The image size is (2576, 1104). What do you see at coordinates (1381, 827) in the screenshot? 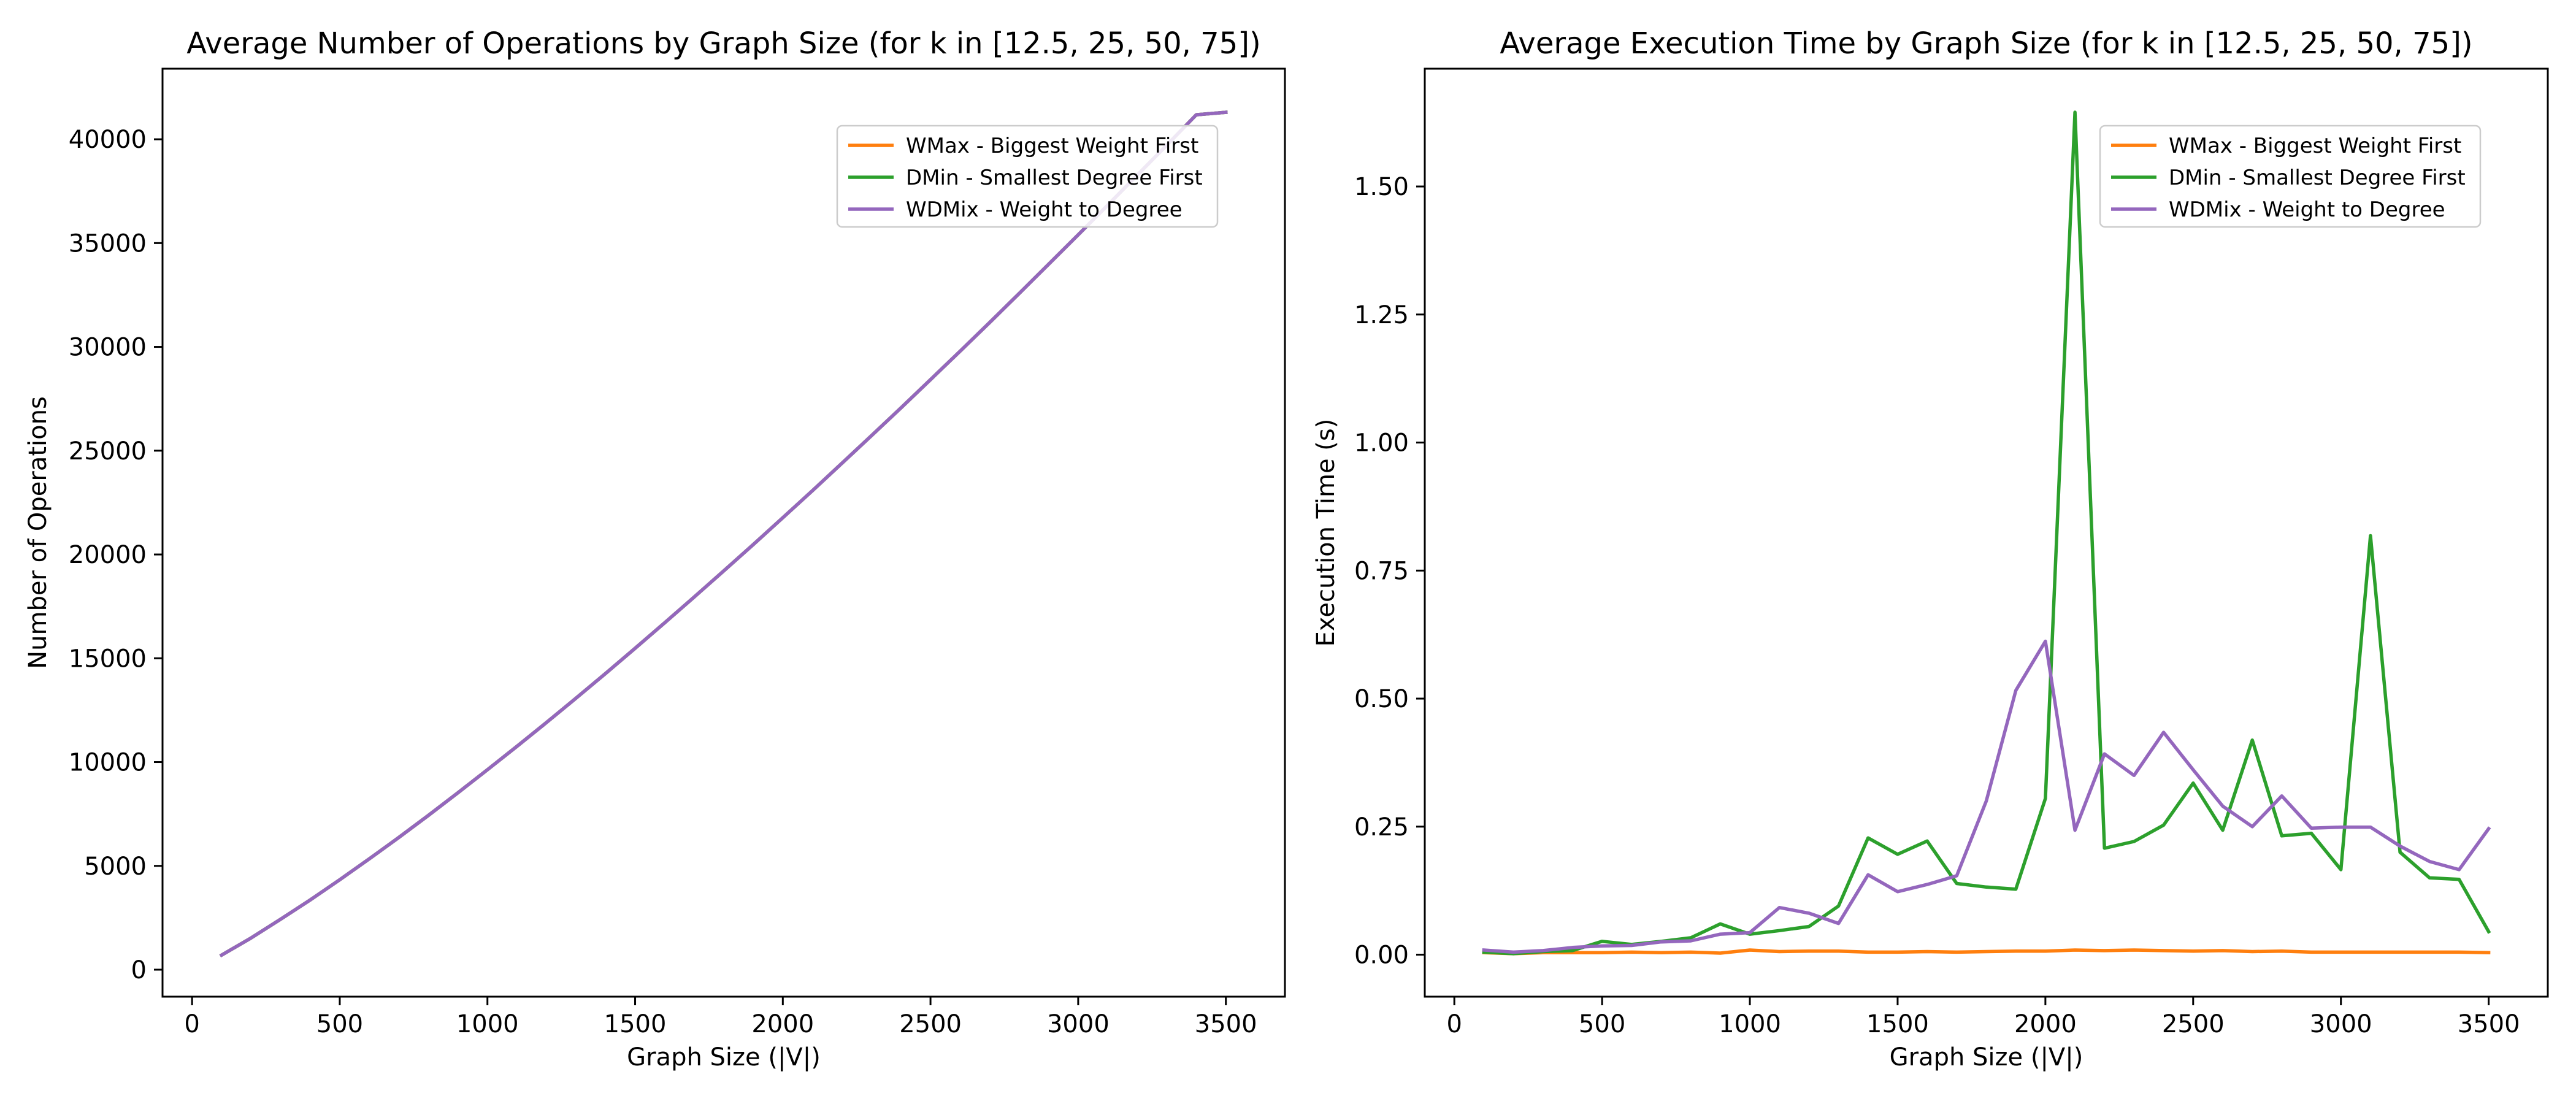
I see `y-tick-label: 0.25` at bounding box center [1381, 827].